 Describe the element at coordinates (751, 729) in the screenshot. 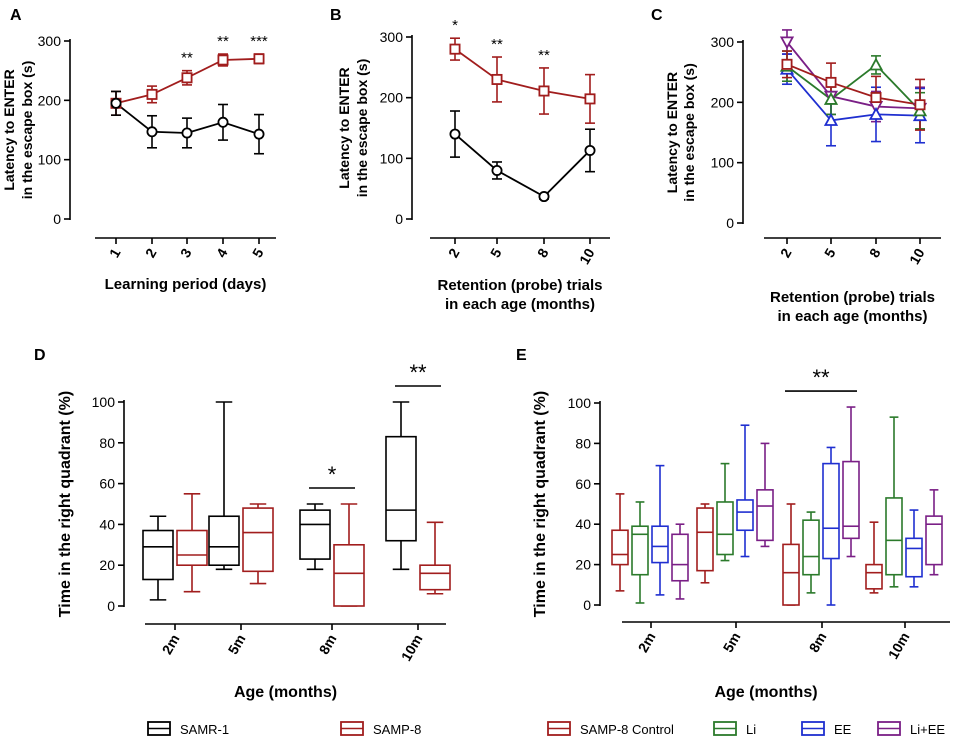

I see `legend-label: Li` at that location.